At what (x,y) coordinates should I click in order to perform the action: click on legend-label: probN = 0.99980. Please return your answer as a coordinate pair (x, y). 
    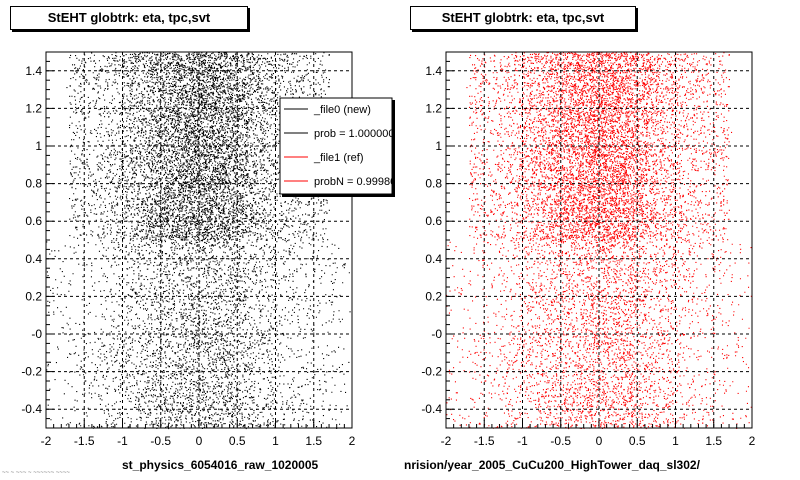
    Looking at the image, I should click on (355, 182).